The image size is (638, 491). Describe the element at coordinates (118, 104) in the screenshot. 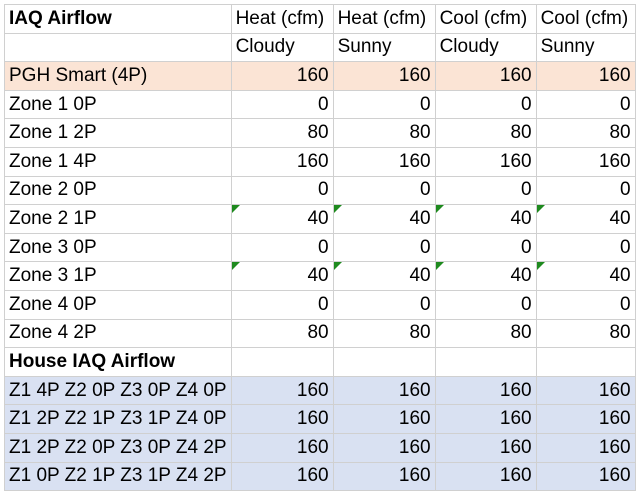

I see `row-label: Zone 1 0P` at that location.